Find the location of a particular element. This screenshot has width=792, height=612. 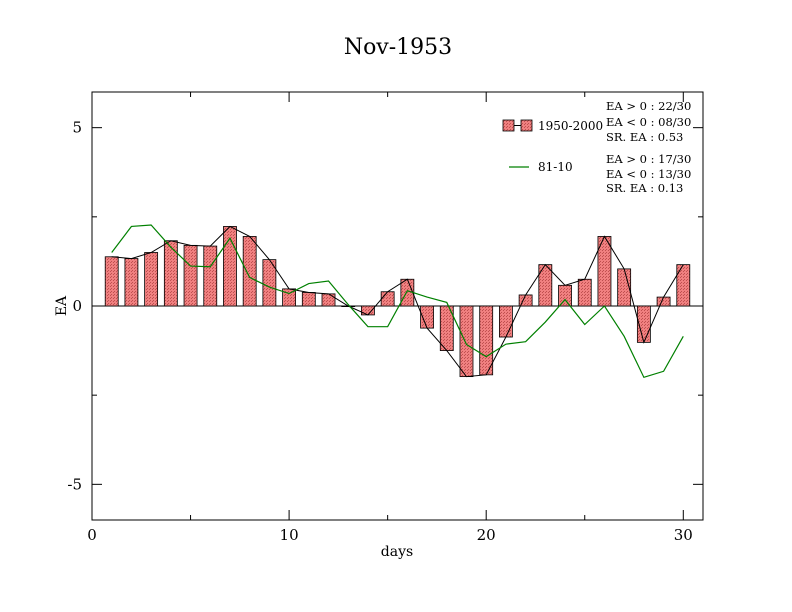

legend-bar-swatch-left is located at coordinates (508, 125).